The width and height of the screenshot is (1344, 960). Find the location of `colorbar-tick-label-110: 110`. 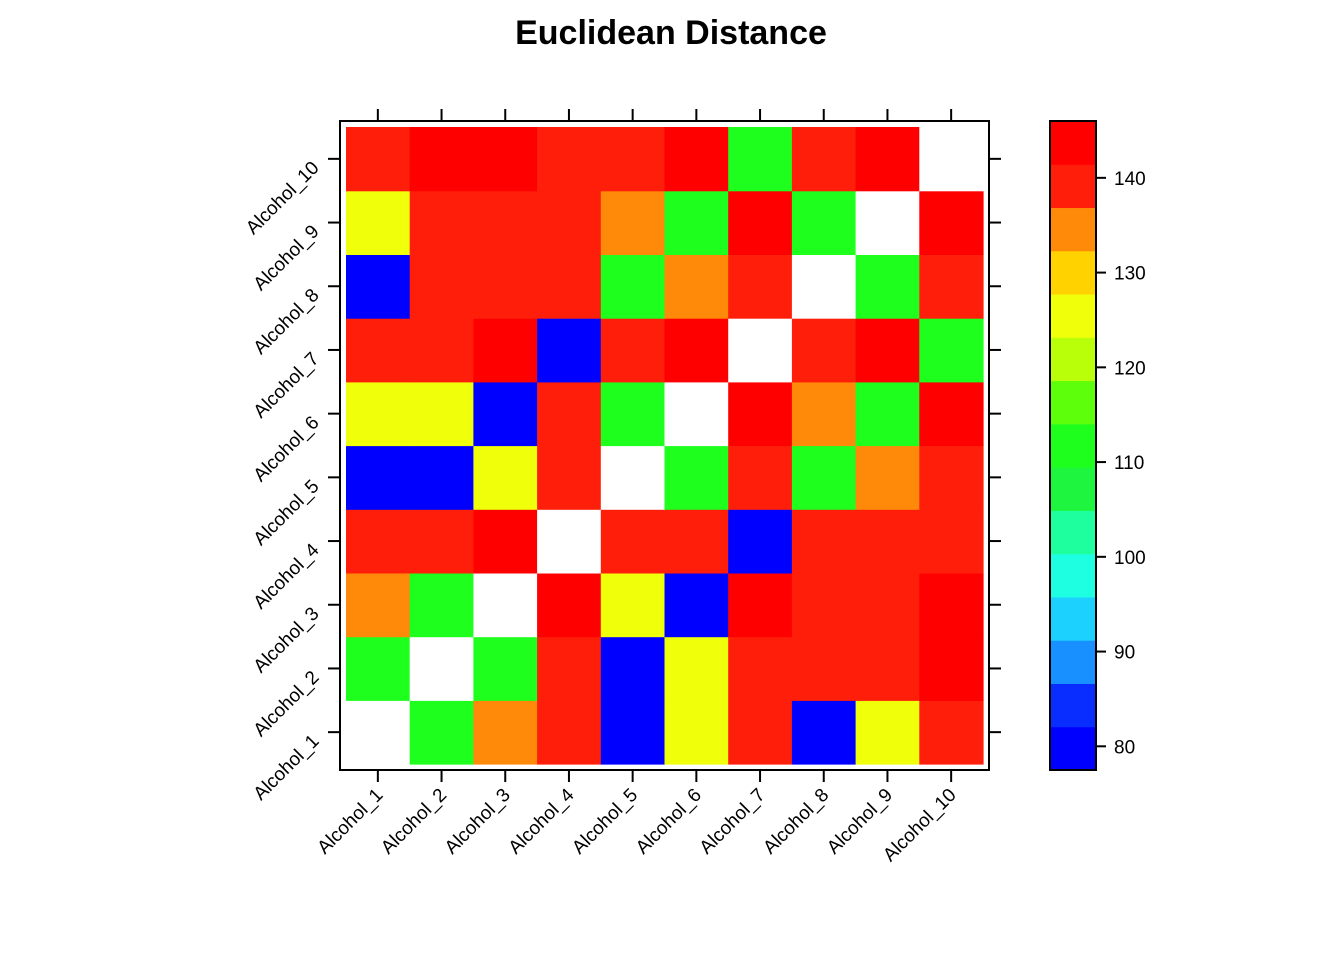

colorbar-tick-label-110: 110 is located at coordinates (1129, 463).